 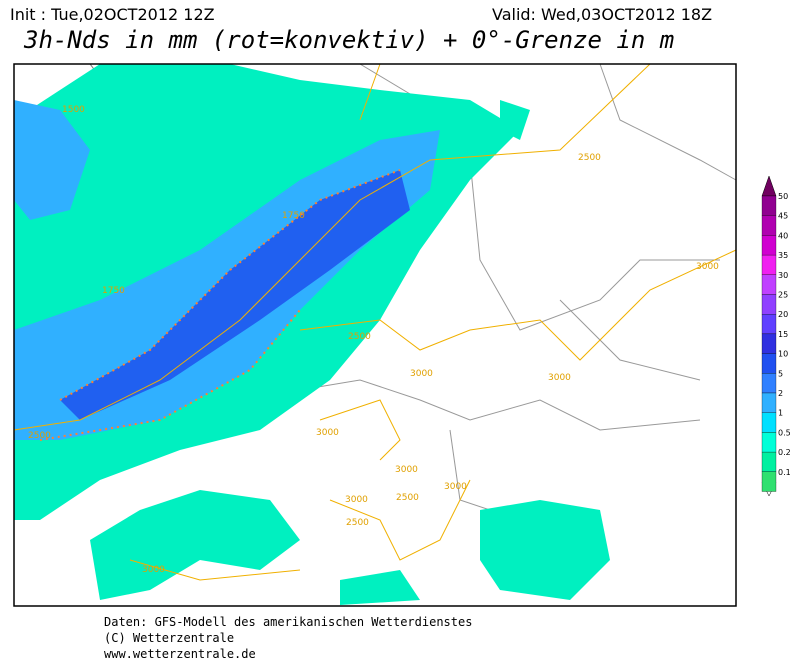 What do you see at coordinates (783, 275) in the screenshot?
I see `legend-label: 30` at bounding box center [783, 275].